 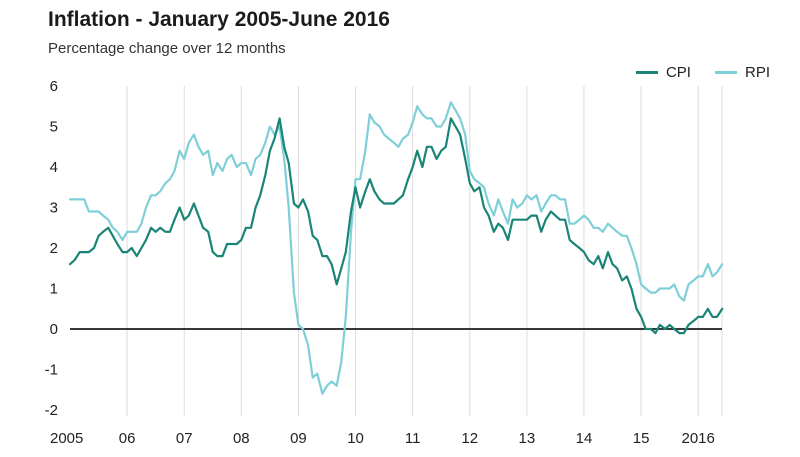 I want to click on x-tick-label: 06, so click(x=127, y=438).